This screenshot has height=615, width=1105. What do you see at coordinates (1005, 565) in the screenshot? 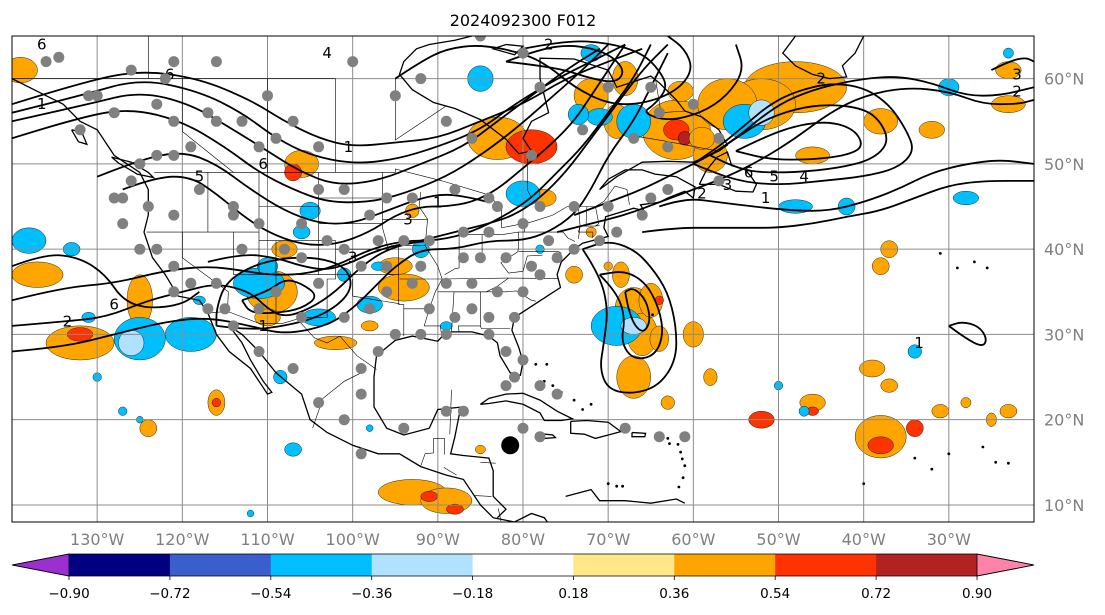
I see `colorbar-upper-extend` at bounding box center [1005, 565].